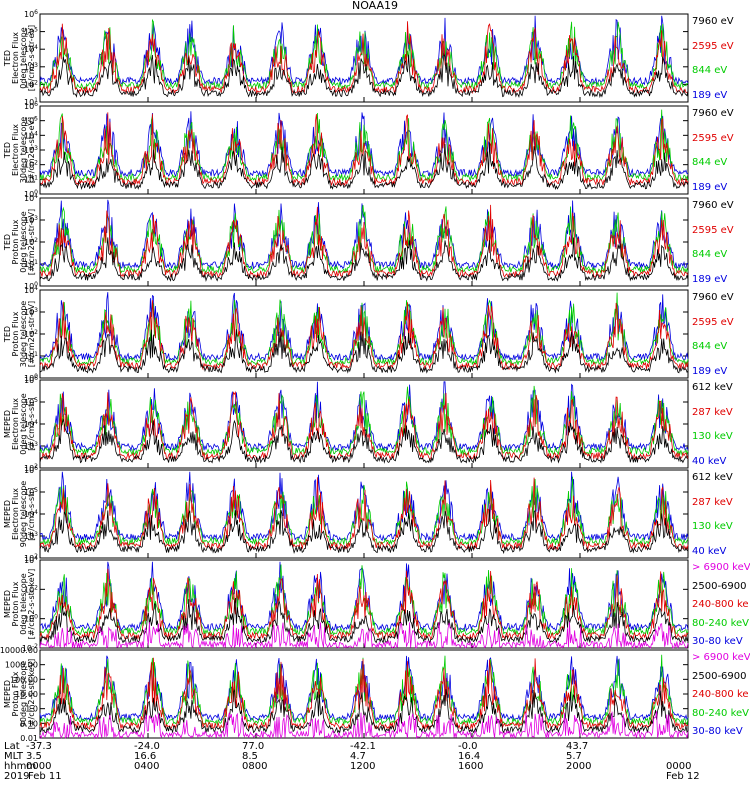 This screenshot has width=750, height=800. Describe the element at coordinates (375, 6) in the screenshot. I see `chart-title: NOAA19` at that location.